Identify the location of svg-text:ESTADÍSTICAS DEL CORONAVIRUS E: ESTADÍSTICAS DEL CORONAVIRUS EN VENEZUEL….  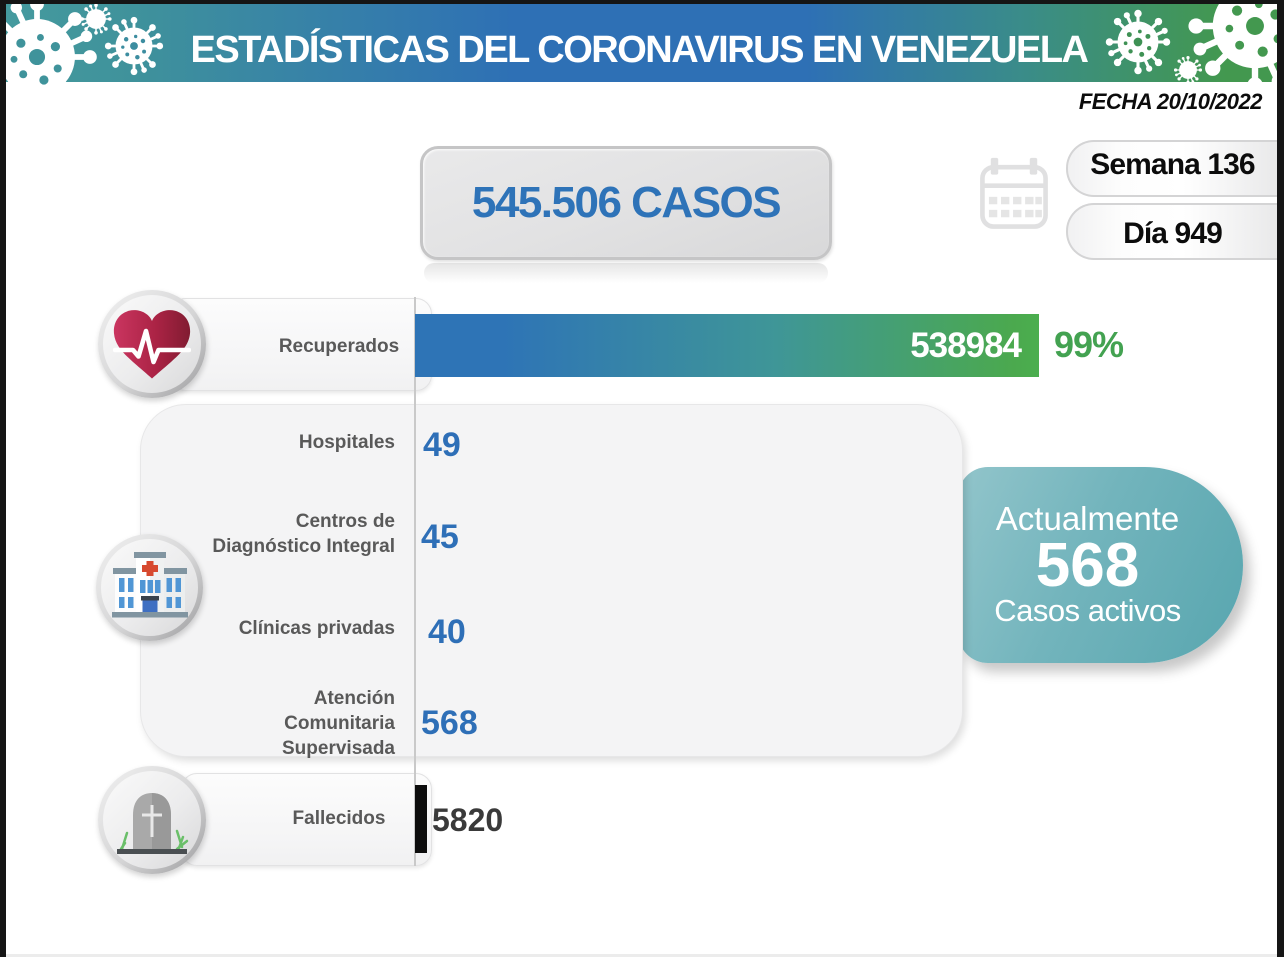
(639, 49).